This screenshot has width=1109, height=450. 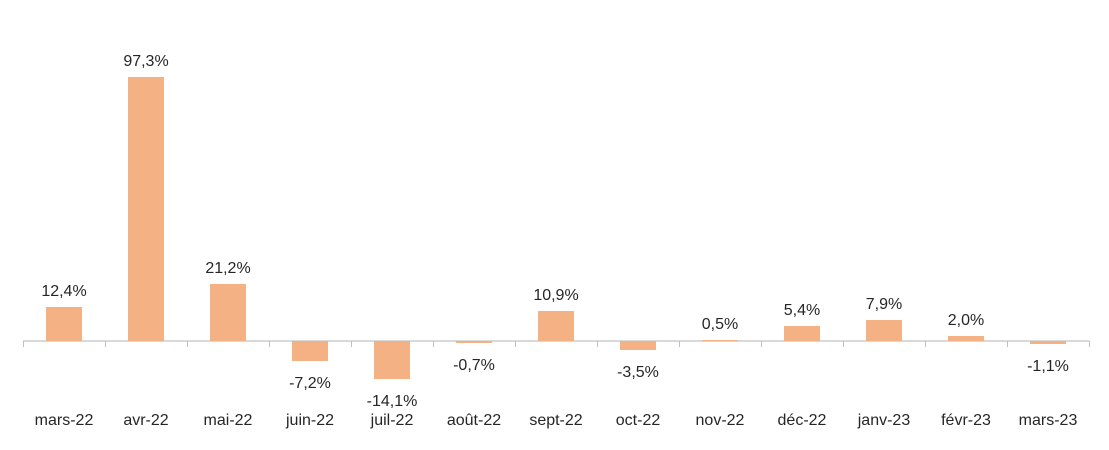 What do you see at coordinates (228, 268) in the screenshot?
I see `value-label-mai-22: 21,2%` at bounding box center [228, 268].